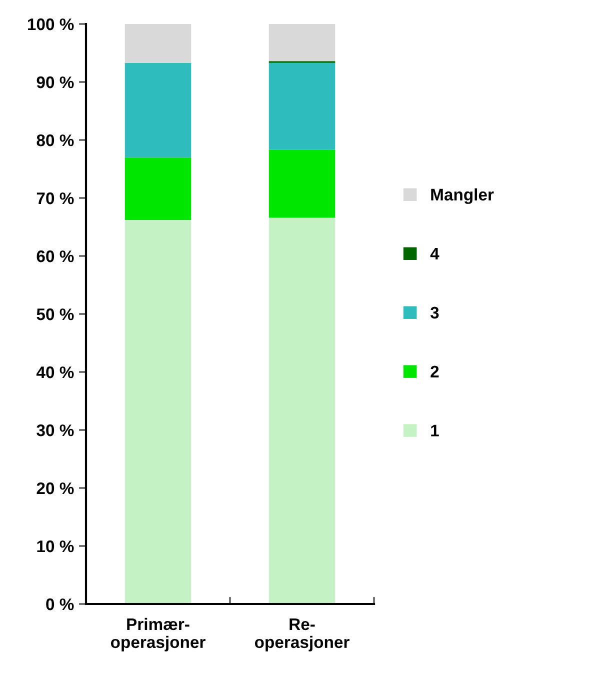 This screenshot has height=676, width=594. Describe the element at coordinates (55, 372) in the screenshot. I see `y-tick-label: 40 %` at that location.